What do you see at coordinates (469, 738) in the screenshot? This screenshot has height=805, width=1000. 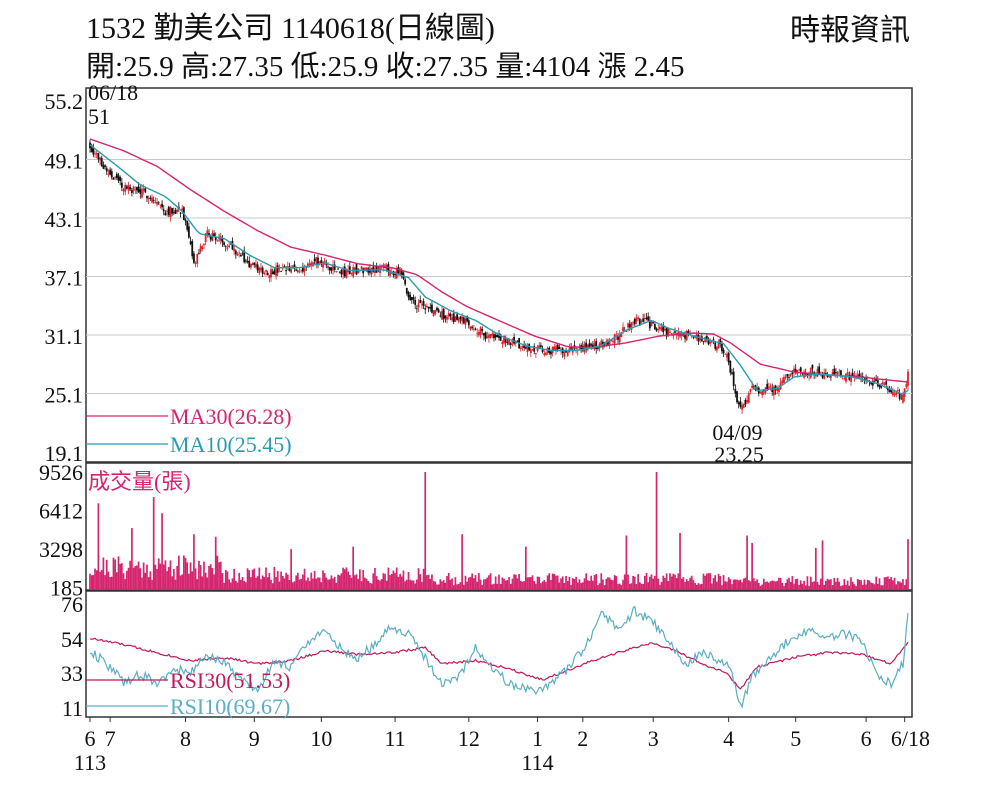 I see `date-tick-label: 12` at bounding box center [469, 738].